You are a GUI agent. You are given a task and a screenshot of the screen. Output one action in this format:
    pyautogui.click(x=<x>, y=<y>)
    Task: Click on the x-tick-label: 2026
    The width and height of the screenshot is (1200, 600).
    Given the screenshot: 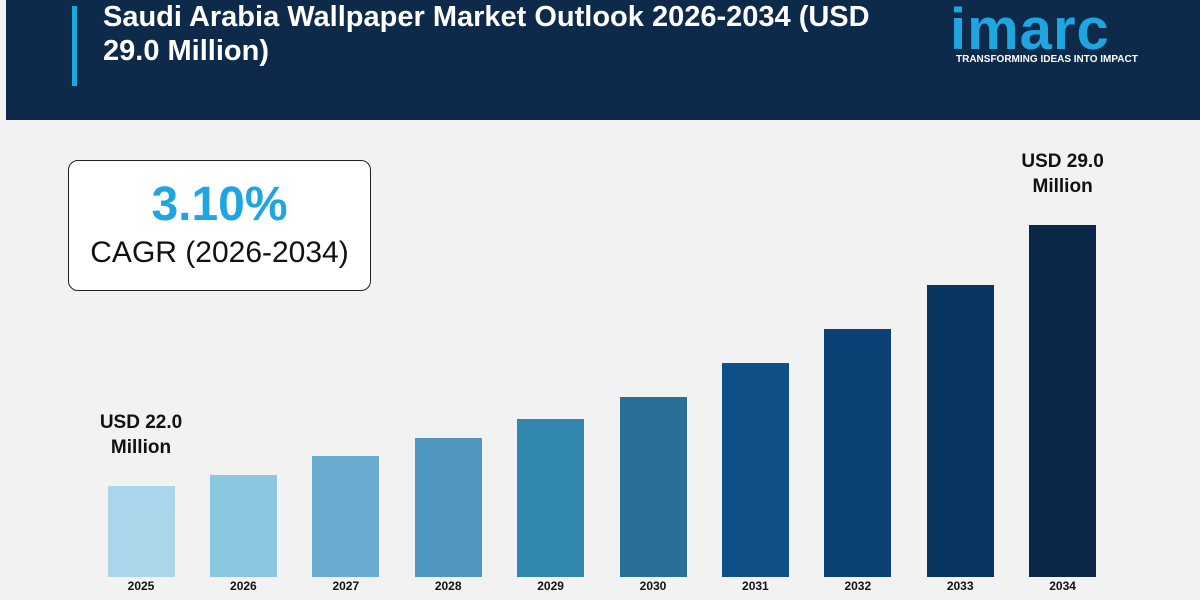 What is the action you would take?
    pyautogui.click(x=243, y=586)
    